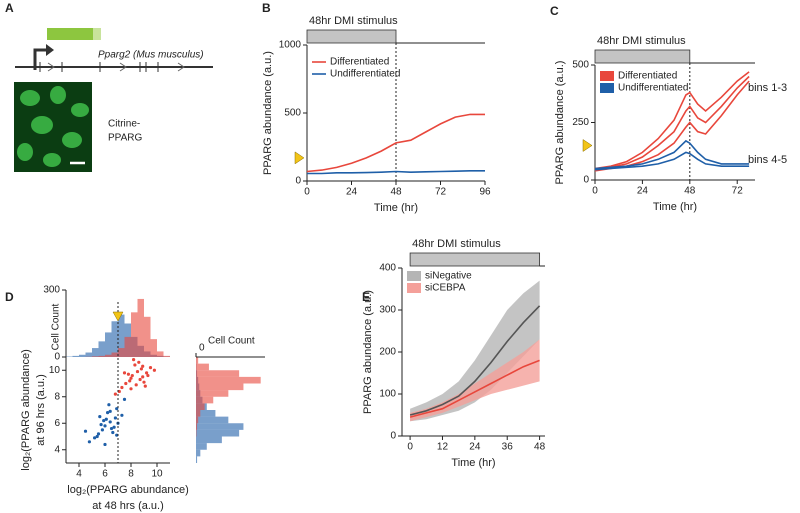  Describe the element at coordinates (387, 394) in the screenshot. I see `y-tick-label: 100` at that location.